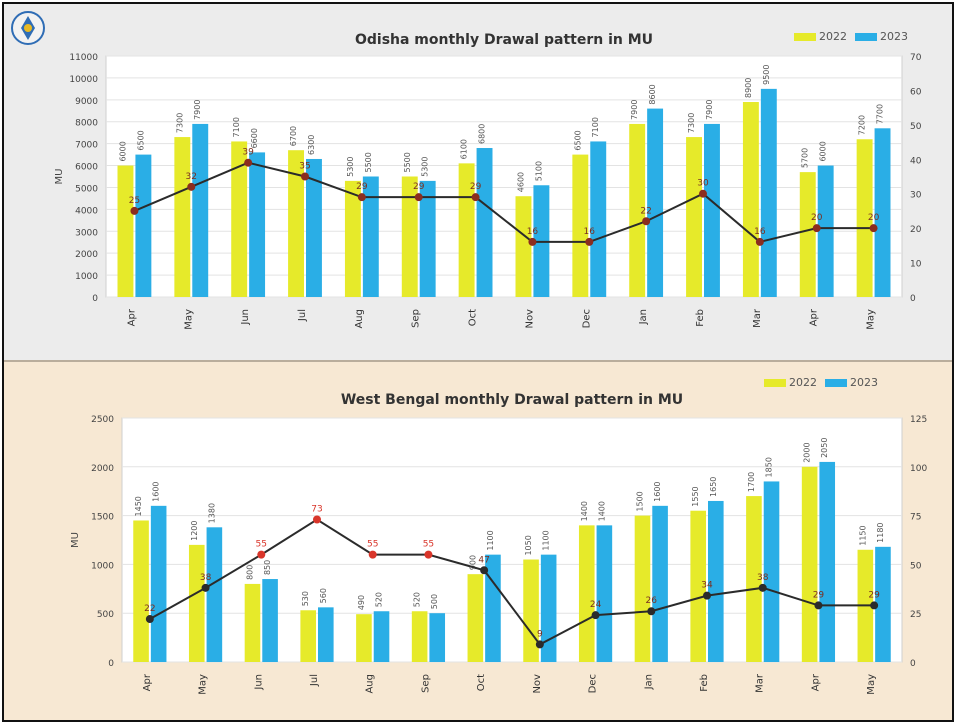  I want to click on bar-value-label: 7200, so click(862, 125).